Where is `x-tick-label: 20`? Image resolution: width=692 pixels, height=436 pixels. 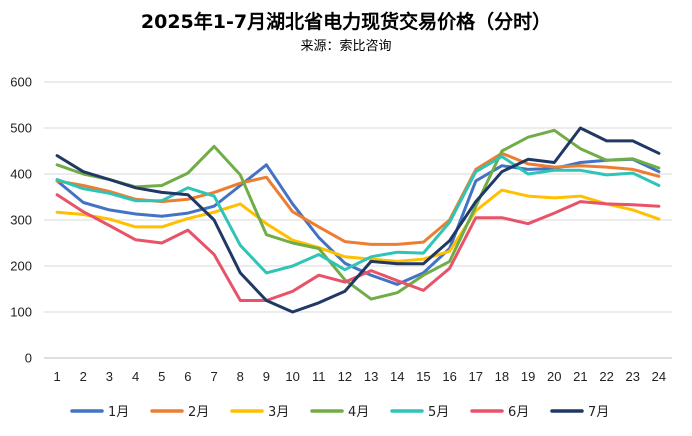
x-tick-label: 20 is located at coordinates (554, 376).